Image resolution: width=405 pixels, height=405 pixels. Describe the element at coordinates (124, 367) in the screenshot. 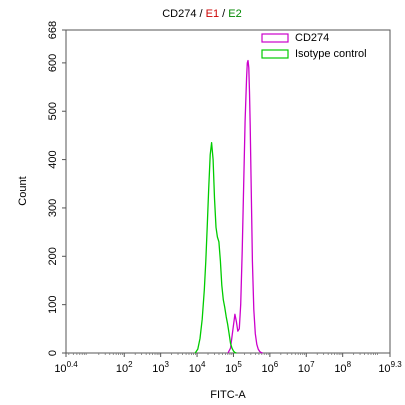

I see `x-tick-label: 10²` at that location.